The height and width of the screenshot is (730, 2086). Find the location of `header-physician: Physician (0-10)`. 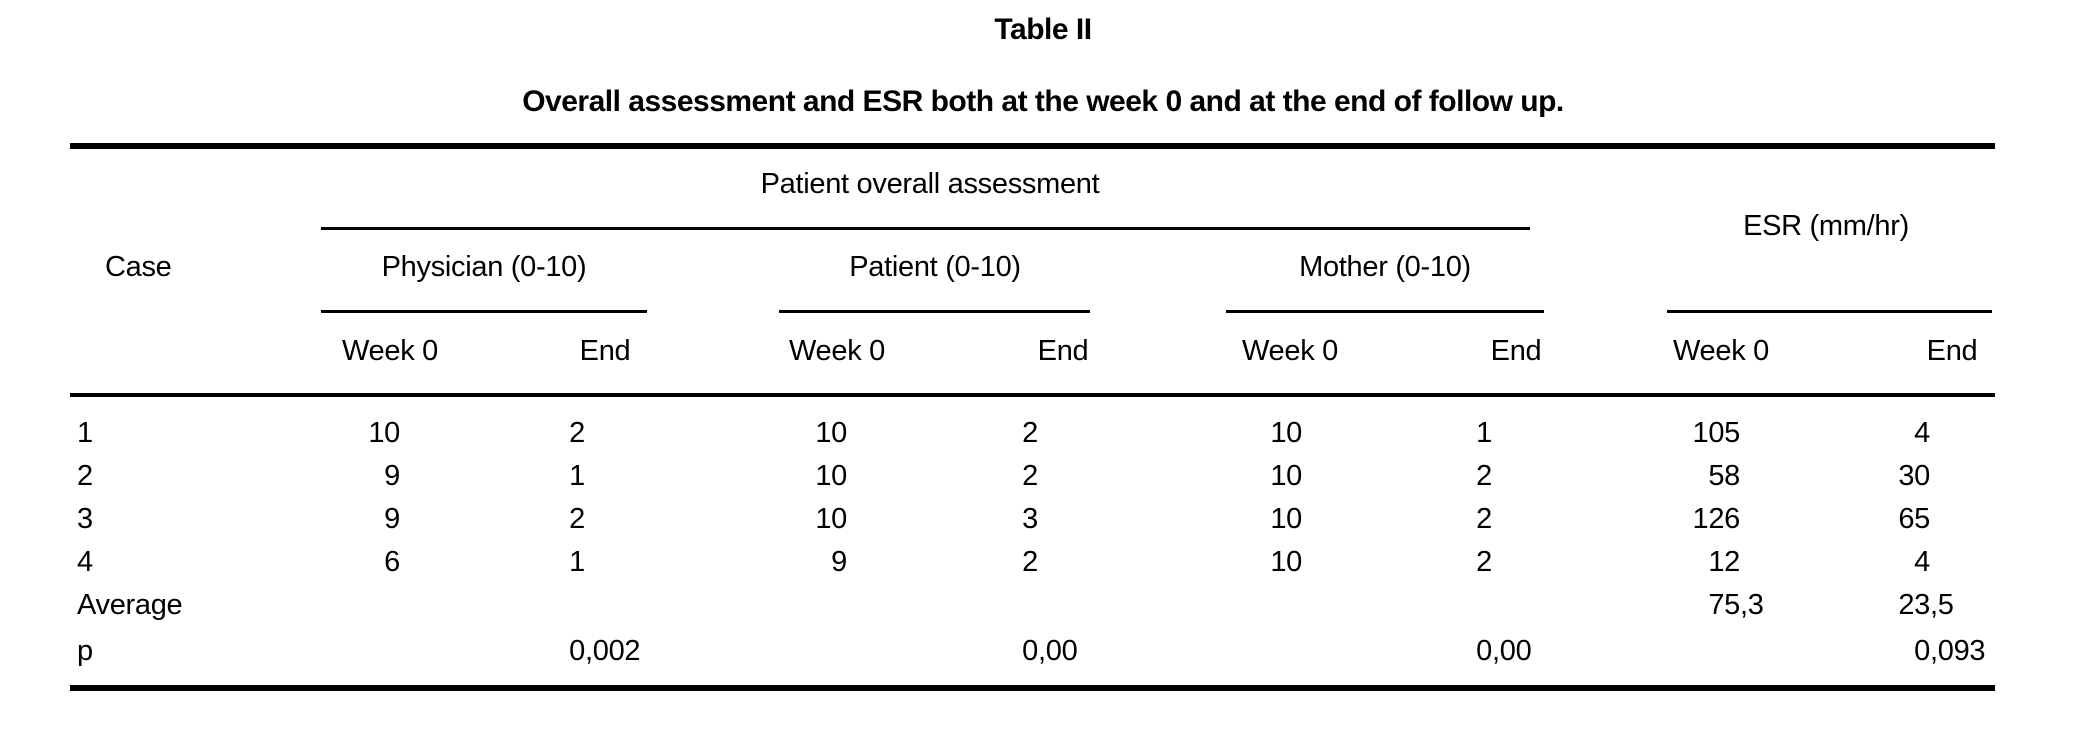

header-physician: Physician (0-10) is located at coordinates (484, 267).